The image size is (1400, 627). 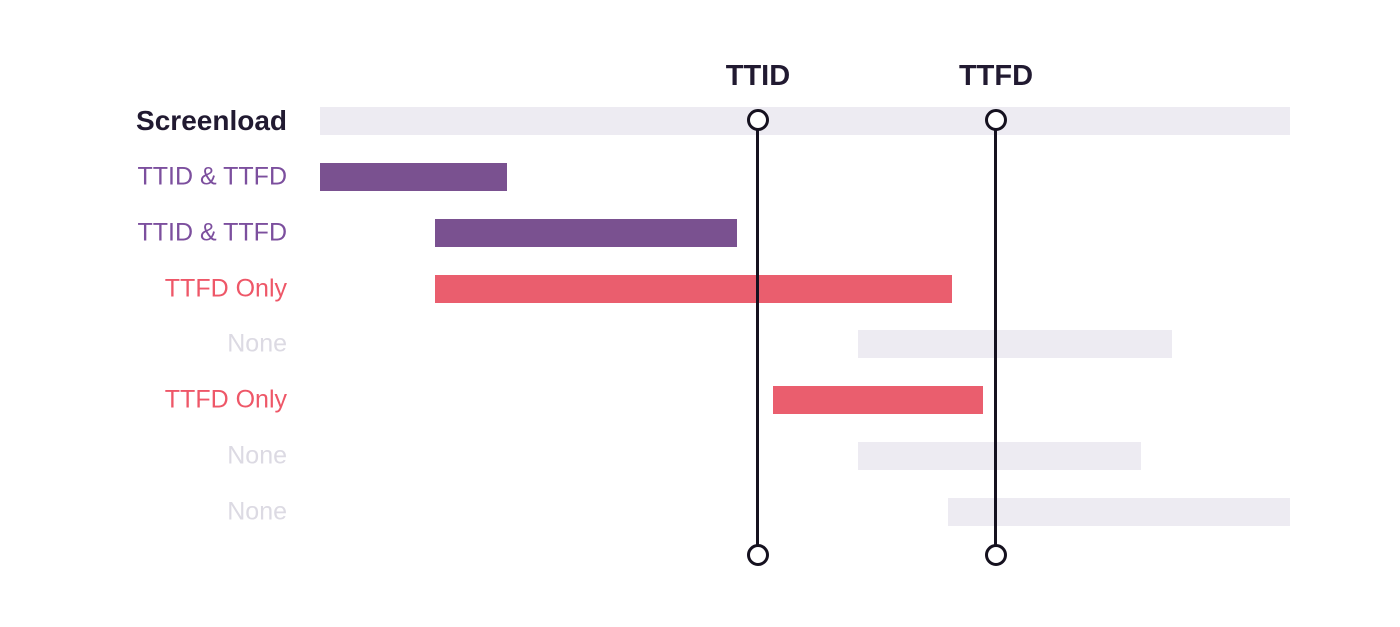 I want to click on ttid-marker-bottom-dot, so click(x=757, y=555).